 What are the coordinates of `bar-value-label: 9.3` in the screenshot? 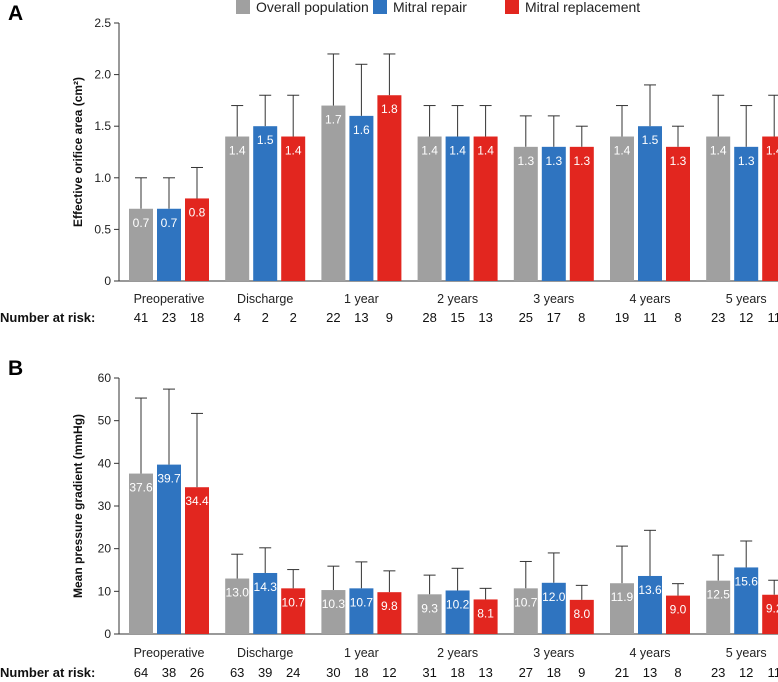 It's located at (429, 608).